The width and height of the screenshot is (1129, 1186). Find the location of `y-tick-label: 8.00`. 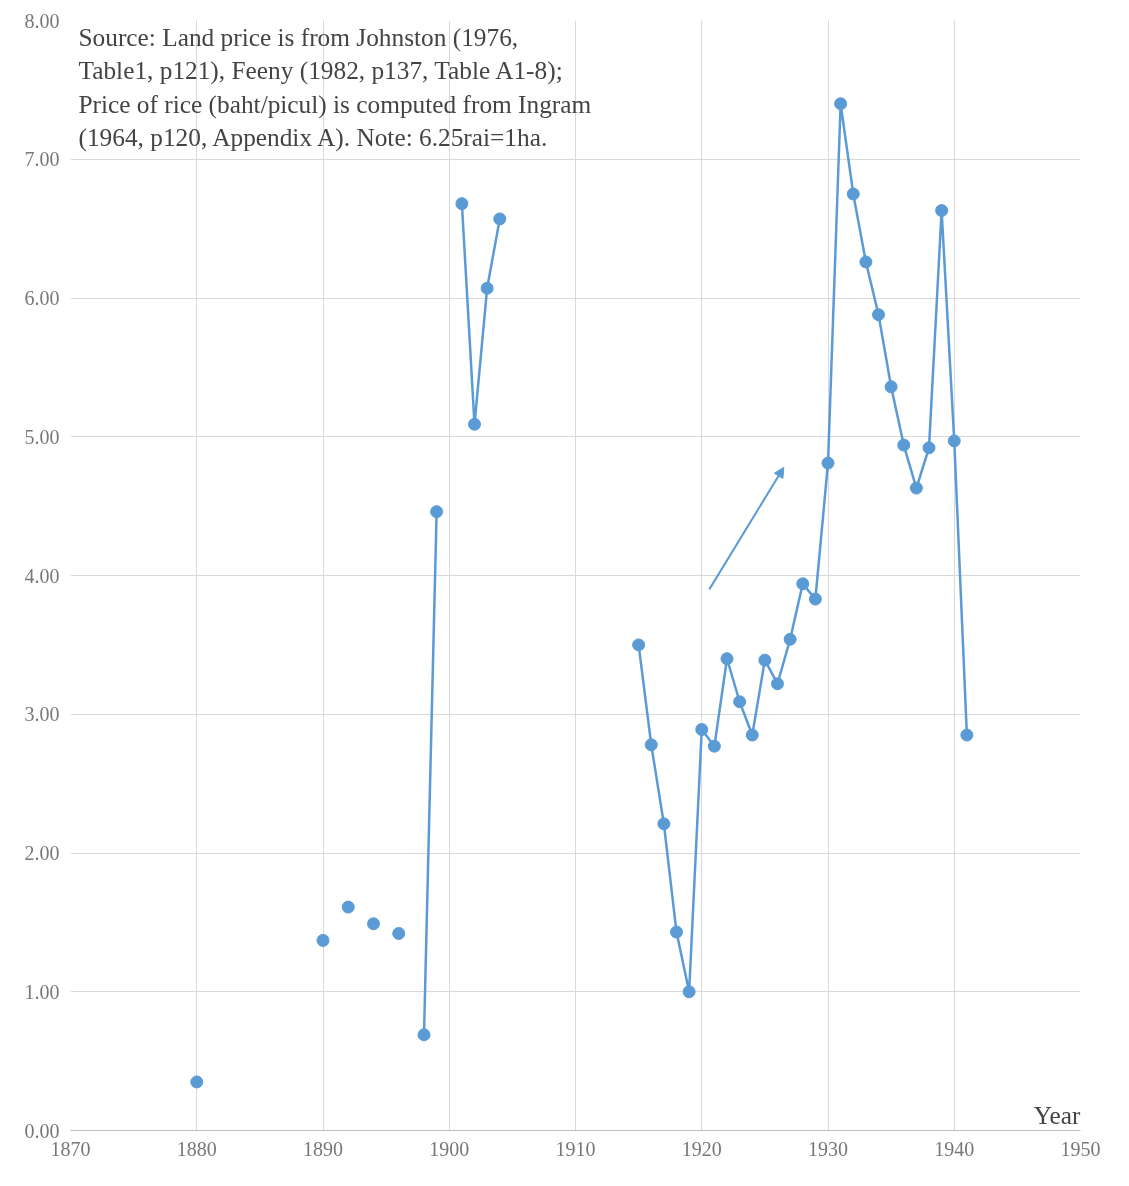

y-tick-label: 8.00 is located at coordinates (42, 20).